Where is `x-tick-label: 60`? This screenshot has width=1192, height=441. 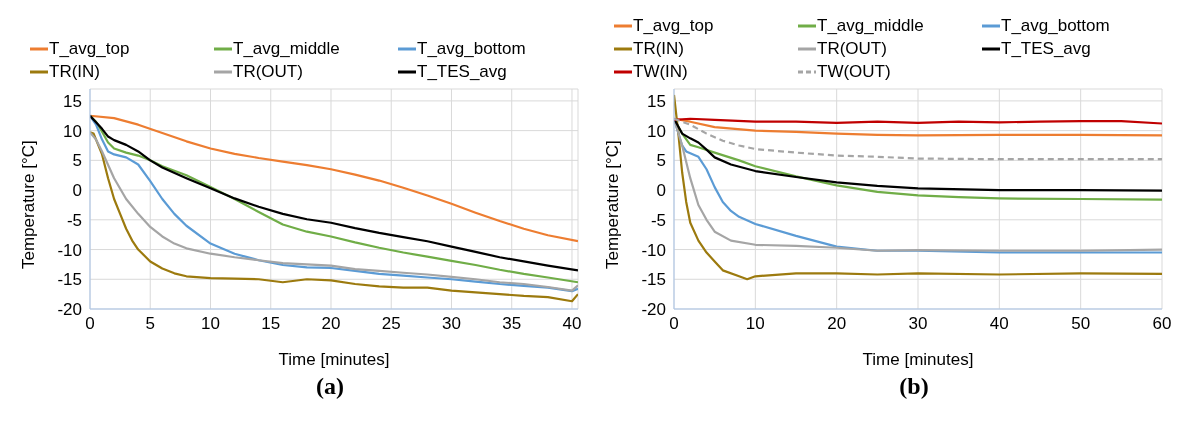 x-tick-label: 60 is located at coordinates (1162, 324).